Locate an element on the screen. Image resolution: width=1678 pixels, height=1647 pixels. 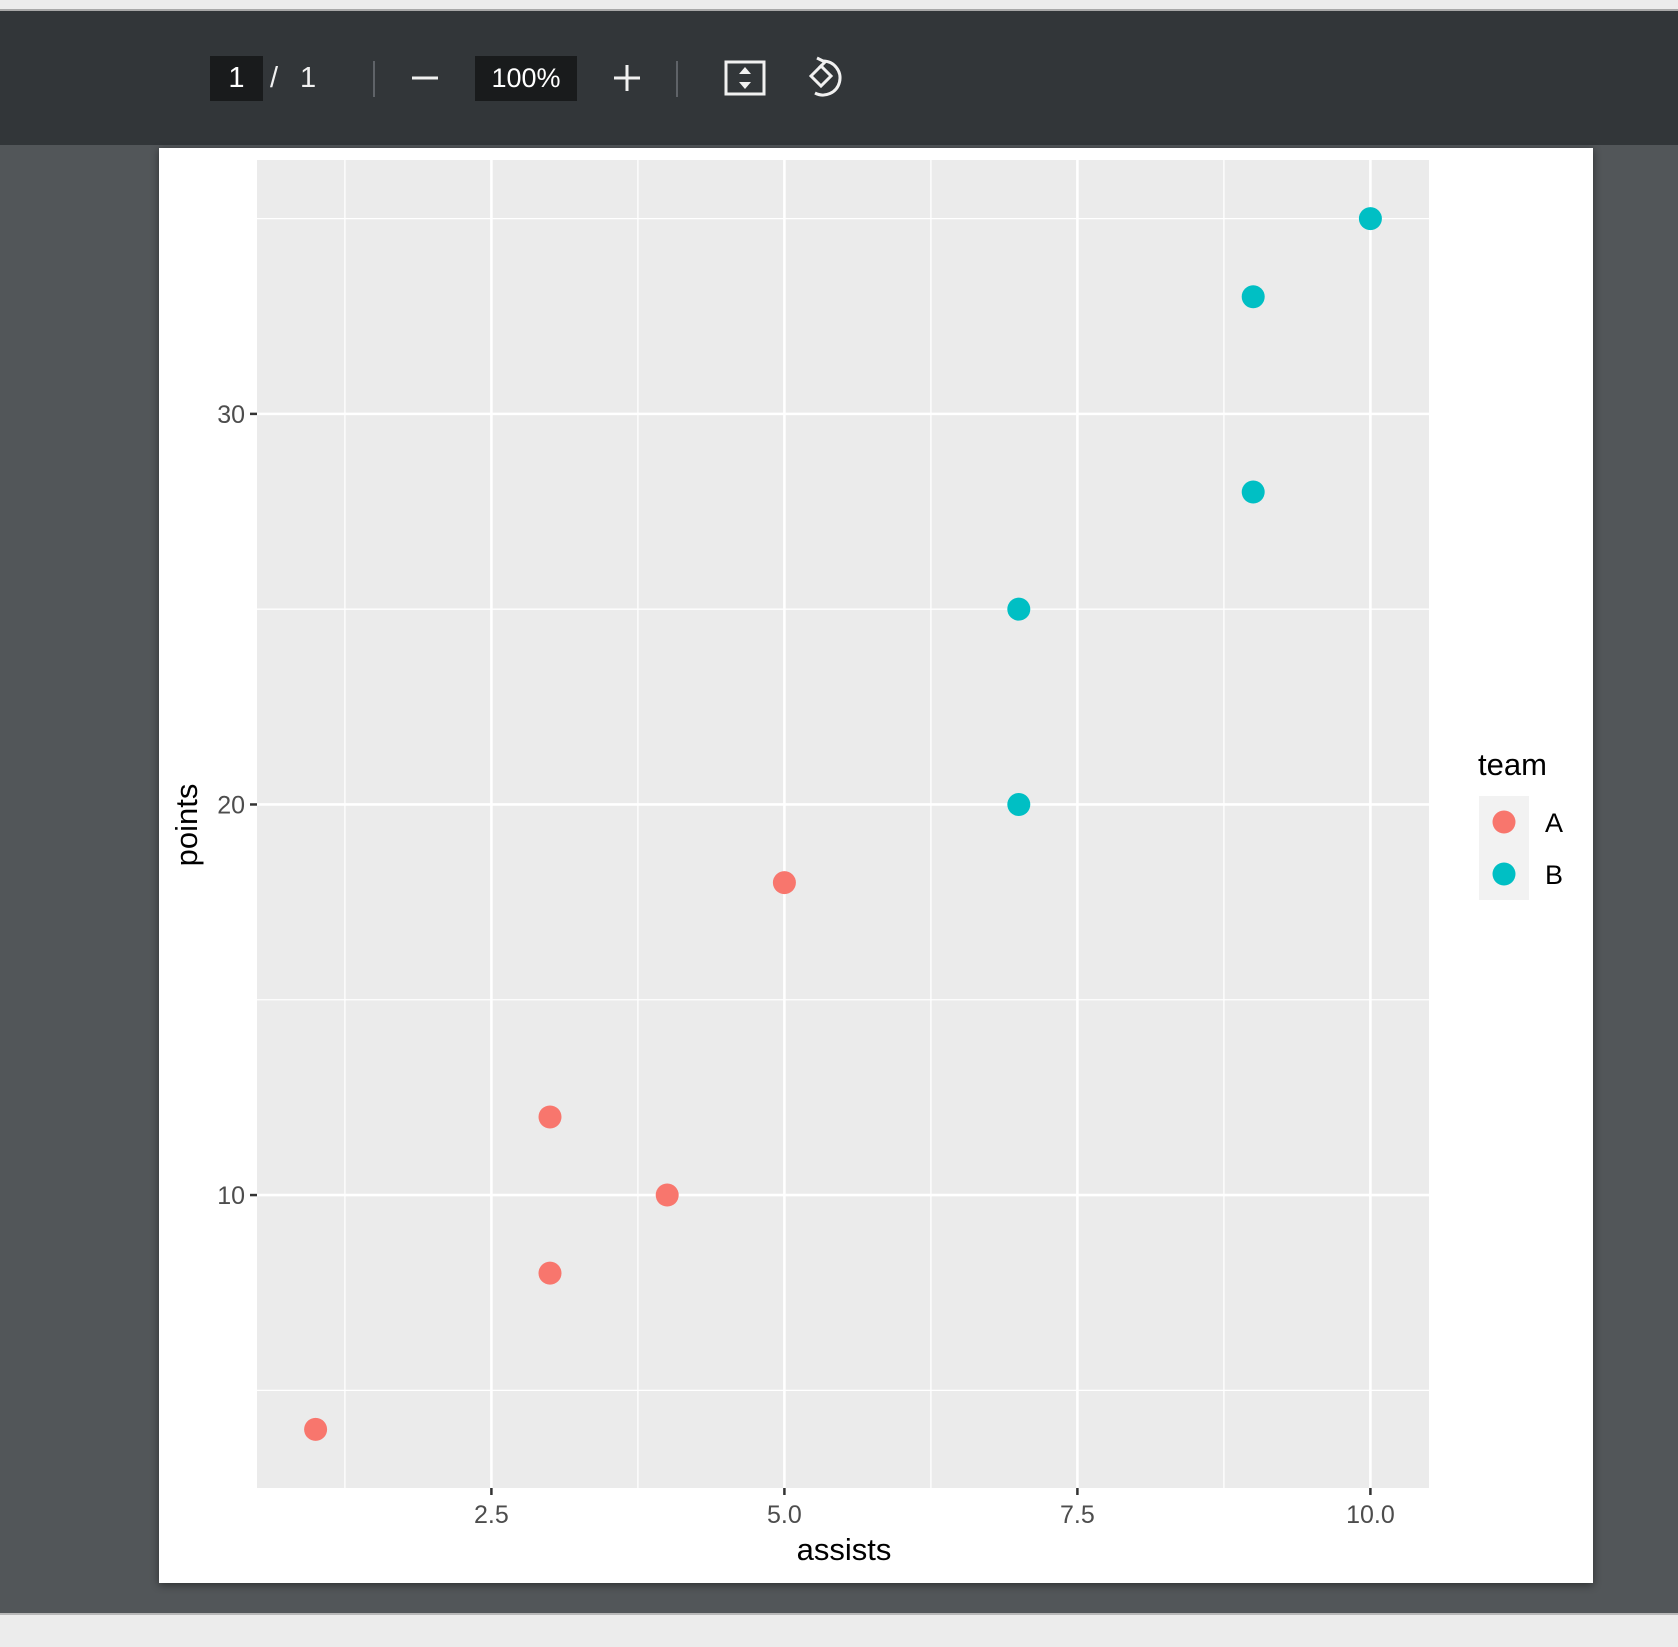
window-bottom-strip is located at coordinates (839, 1630).